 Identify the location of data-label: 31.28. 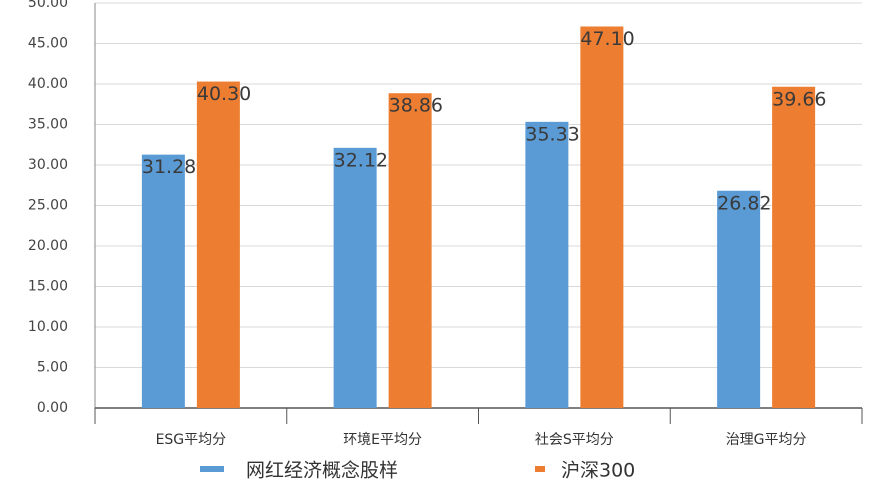
(169, 167).